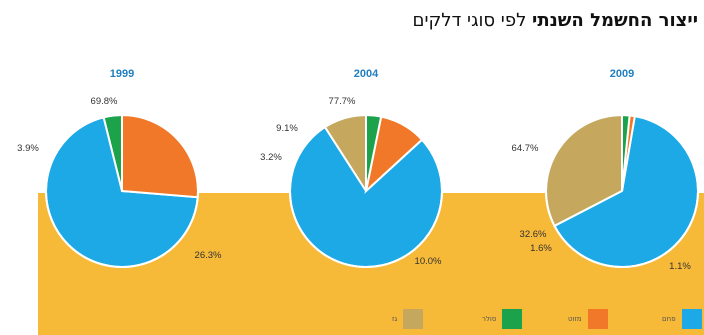  Describe the element at coordinates (615, 20) in the screenshot. I see `title-bold: ייצור החשמל השנתי` at that location.